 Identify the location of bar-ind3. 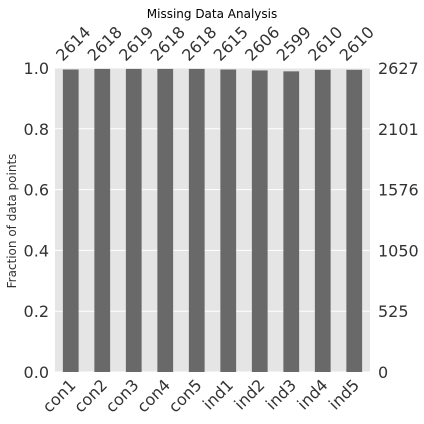
(291, 222).